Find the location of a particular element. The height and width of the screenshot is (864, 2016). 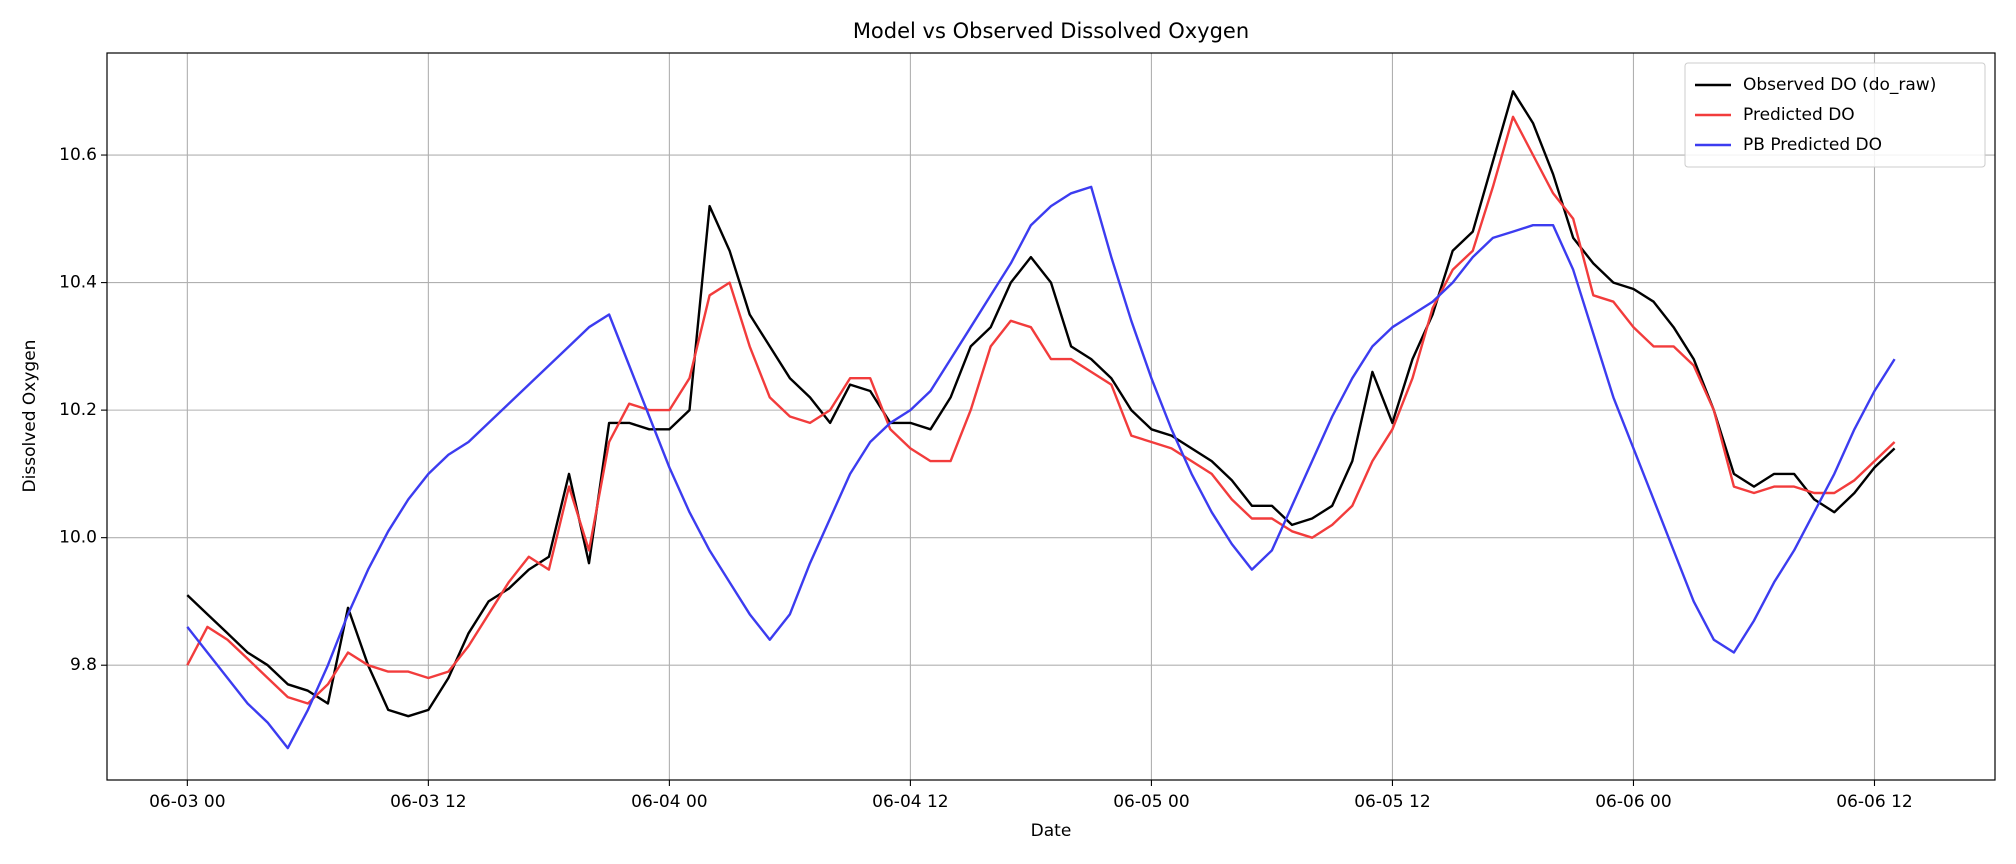

y-tick-label: 10.4 is located at coordinates (78, 283).